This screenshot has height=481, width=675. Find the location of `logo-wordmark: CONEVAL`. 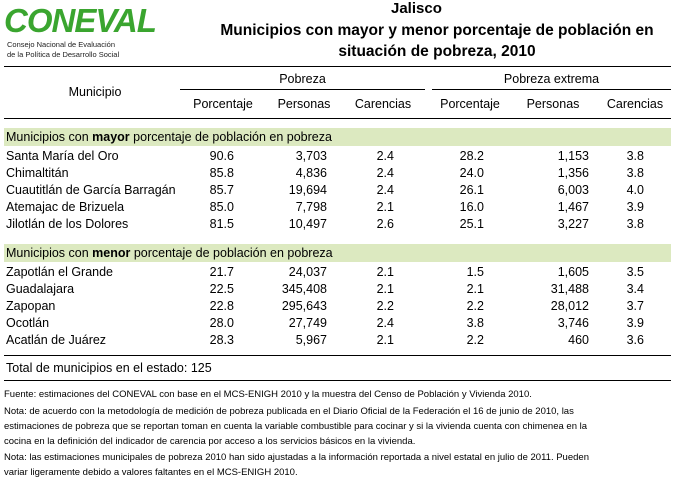

logo-wordmark: CONEVAL is located at coordinates (80, 20).